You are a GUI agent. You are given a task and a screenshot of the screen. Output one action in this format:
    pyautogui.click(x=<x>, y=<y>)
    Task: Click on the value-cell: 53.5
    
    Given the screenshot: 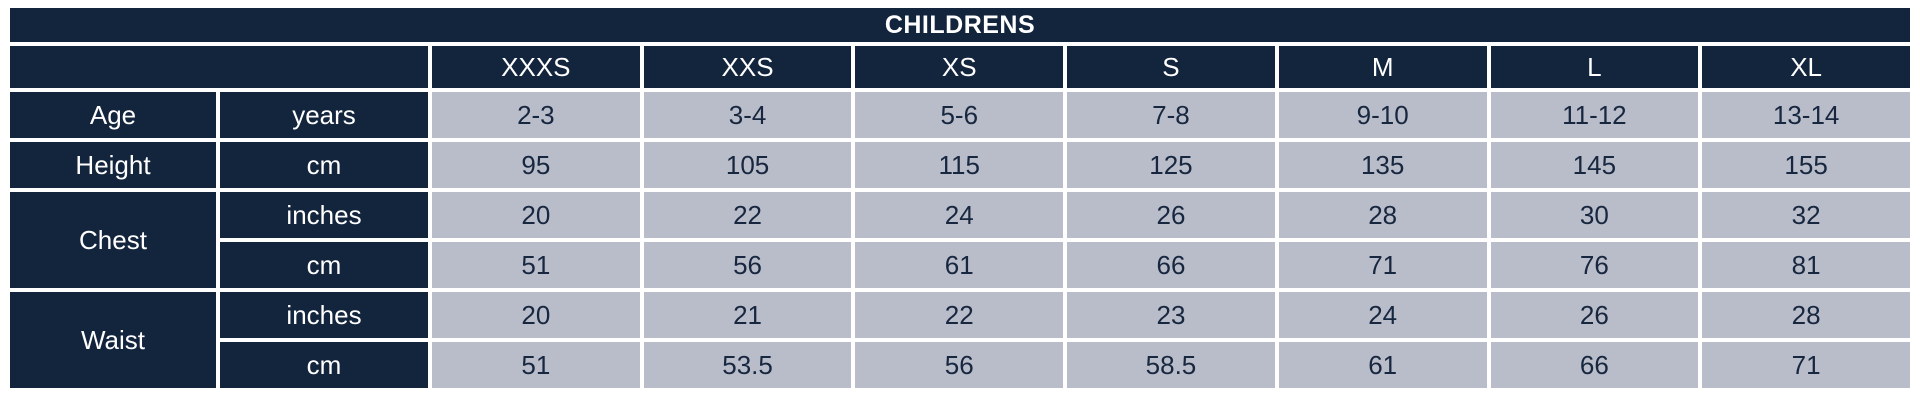 What is the action you would take?
    pyautogui.click(x=747, y=365)
    